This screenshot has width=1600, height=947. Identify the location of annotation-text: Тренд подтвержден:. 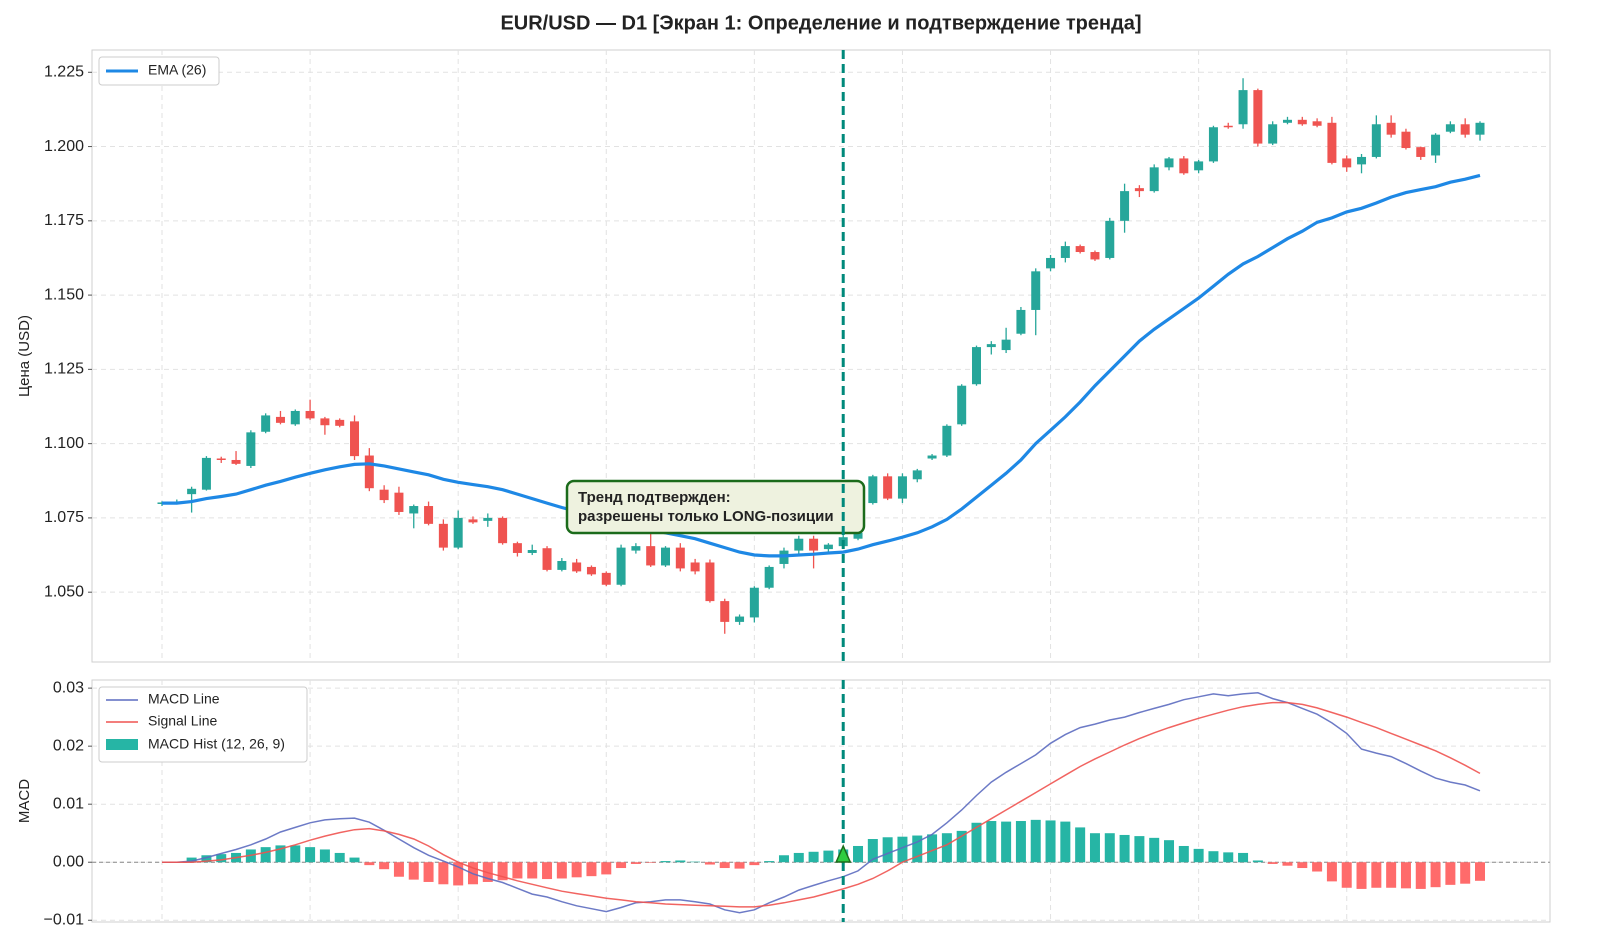
(654, 497).